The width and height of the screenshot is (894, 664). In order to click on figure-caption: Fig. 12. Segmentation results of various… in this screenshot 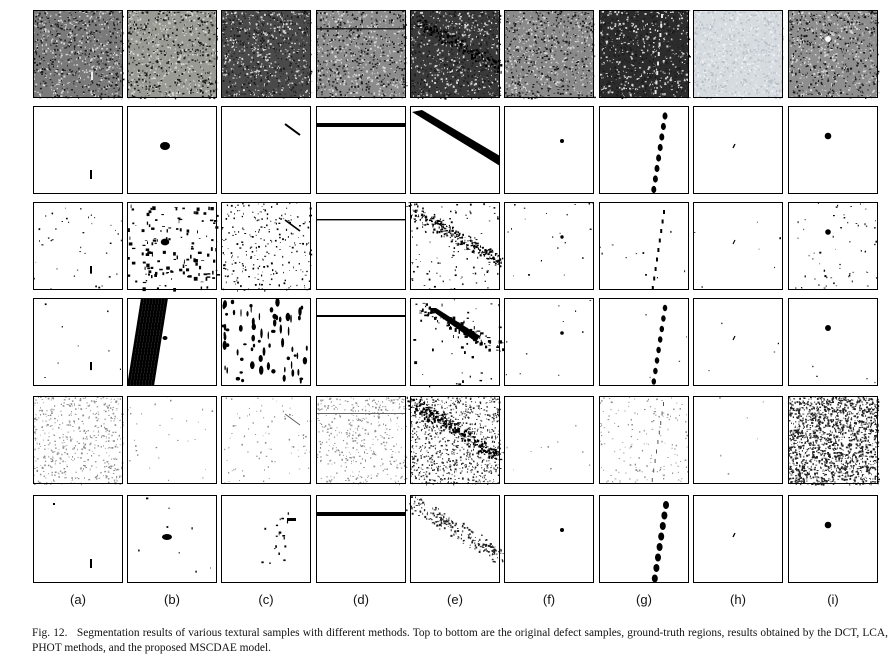, I will do `click(460, 641)`.